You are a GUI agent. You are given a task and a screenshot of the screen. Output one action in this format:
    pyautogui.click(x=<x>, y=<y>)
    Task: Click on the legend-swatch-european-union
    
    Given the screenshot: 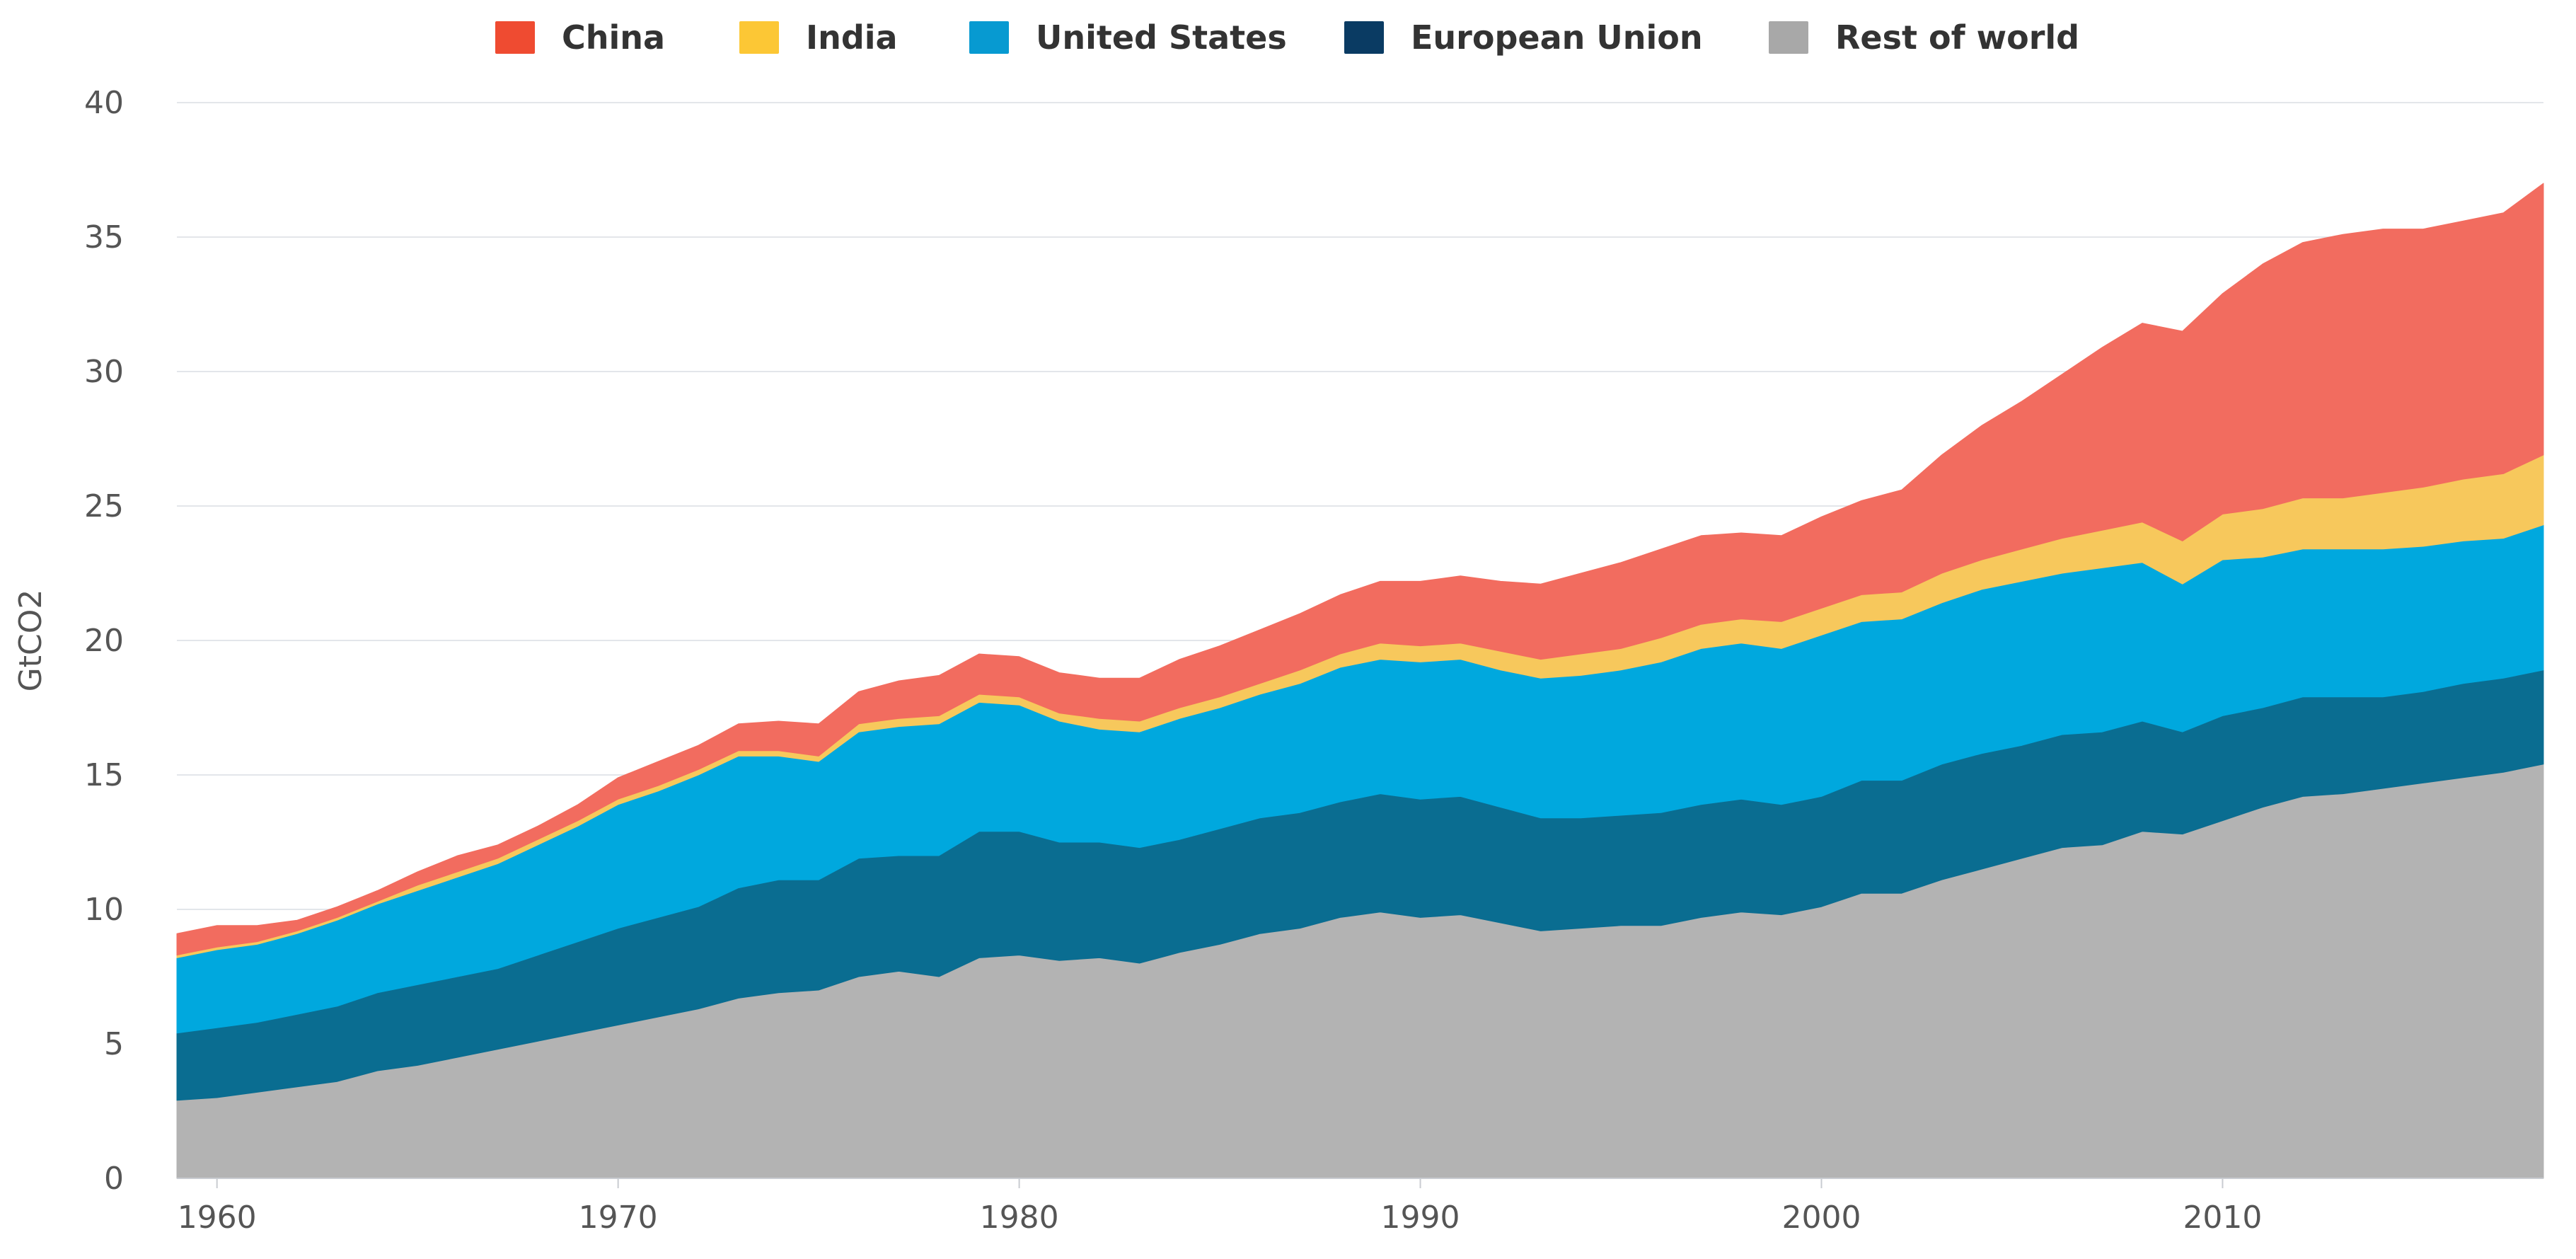 What is the action you would take?
    pyautogui.click(x=1364, y=38)
    